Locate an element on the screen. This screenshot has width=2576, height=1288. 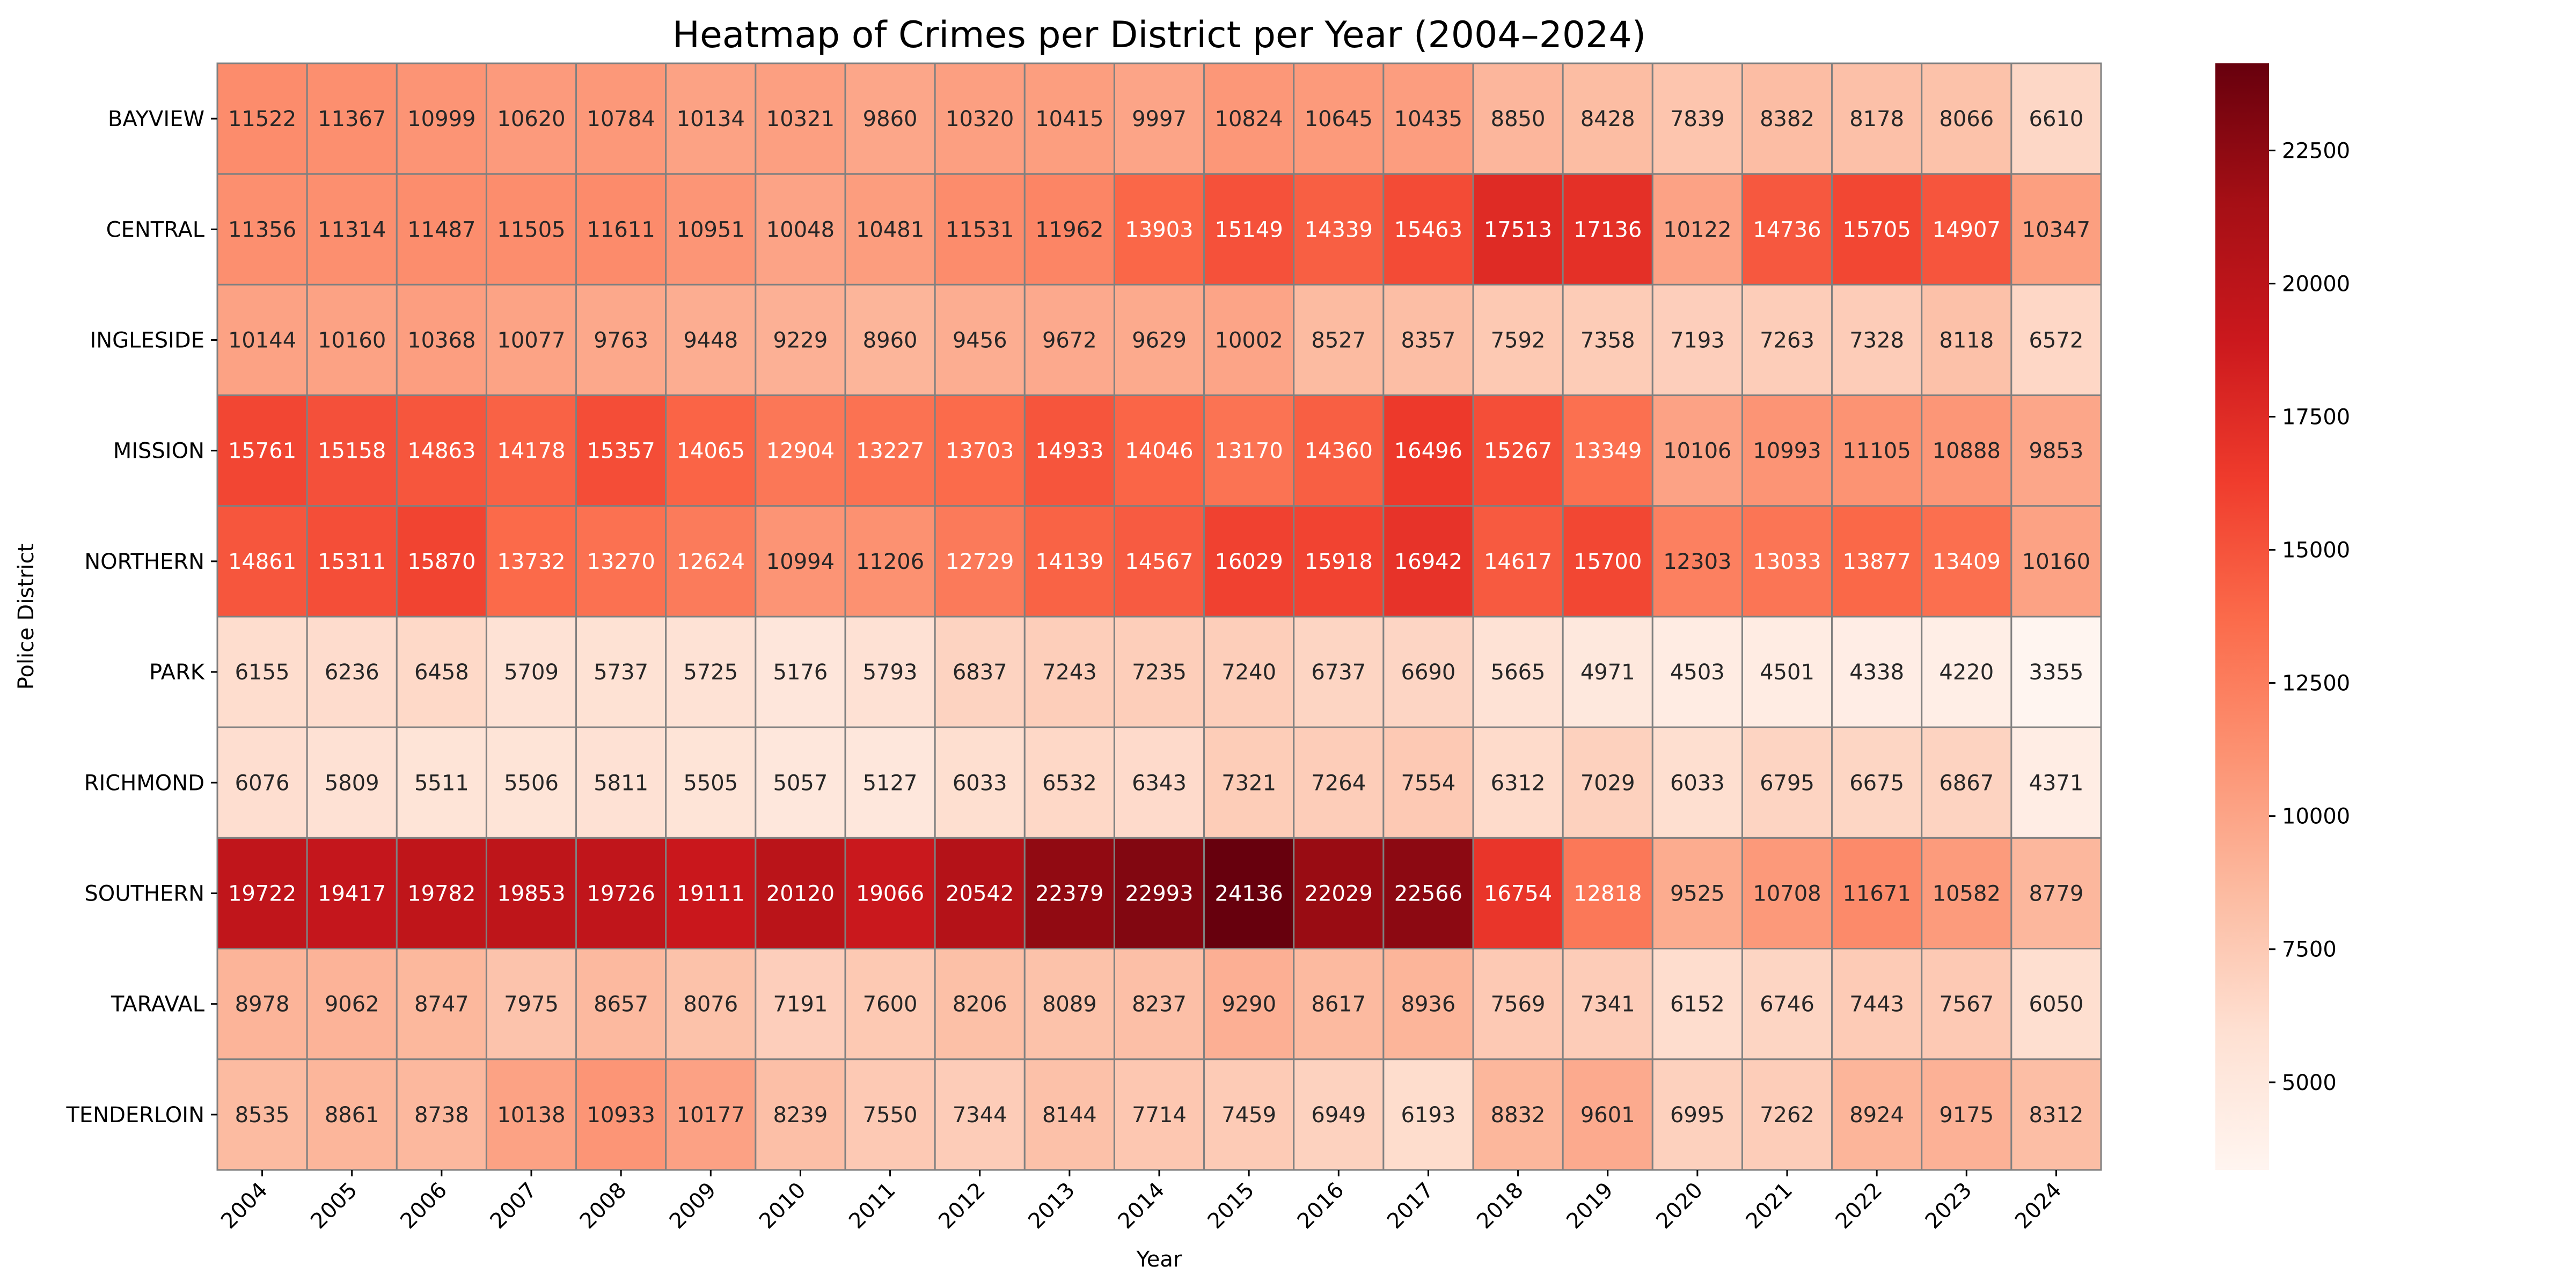
cell-value-label: 11505 is located at coordinates (531, 229).